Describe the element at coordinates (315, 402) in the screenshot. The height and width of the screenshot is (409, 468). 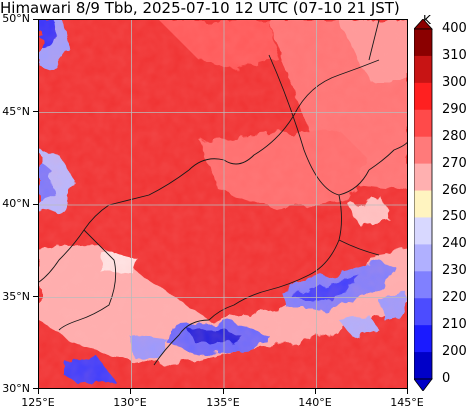
I see `lon-tick-label: 140°E` at that location.